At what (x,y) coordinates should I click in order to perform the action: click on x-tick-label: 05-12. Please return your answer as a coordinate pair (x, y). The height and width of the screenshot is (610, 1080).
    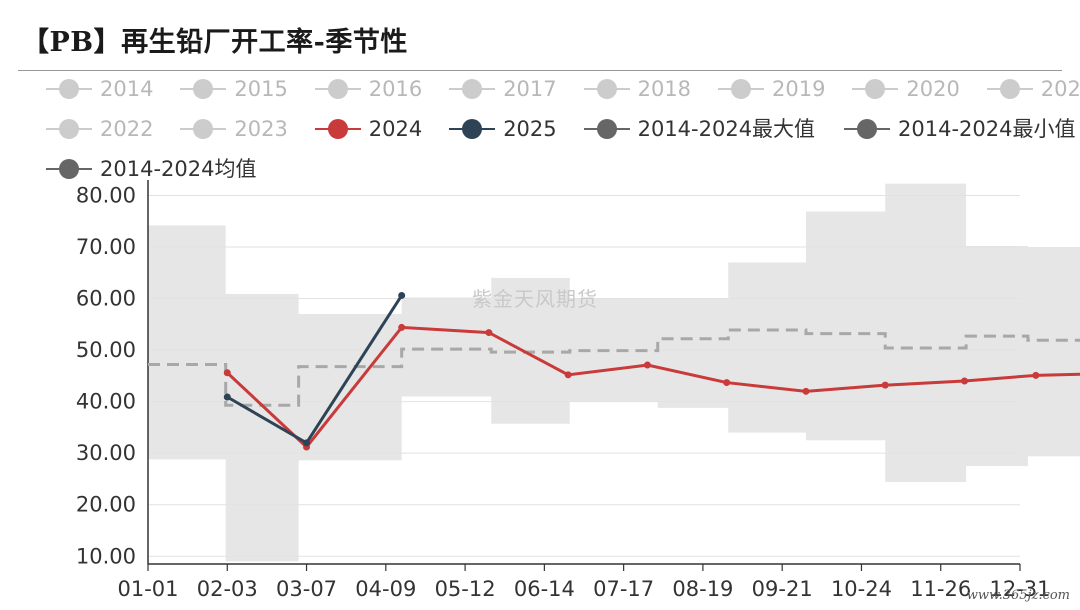
    Looking at the image, I should click on (465, 589).